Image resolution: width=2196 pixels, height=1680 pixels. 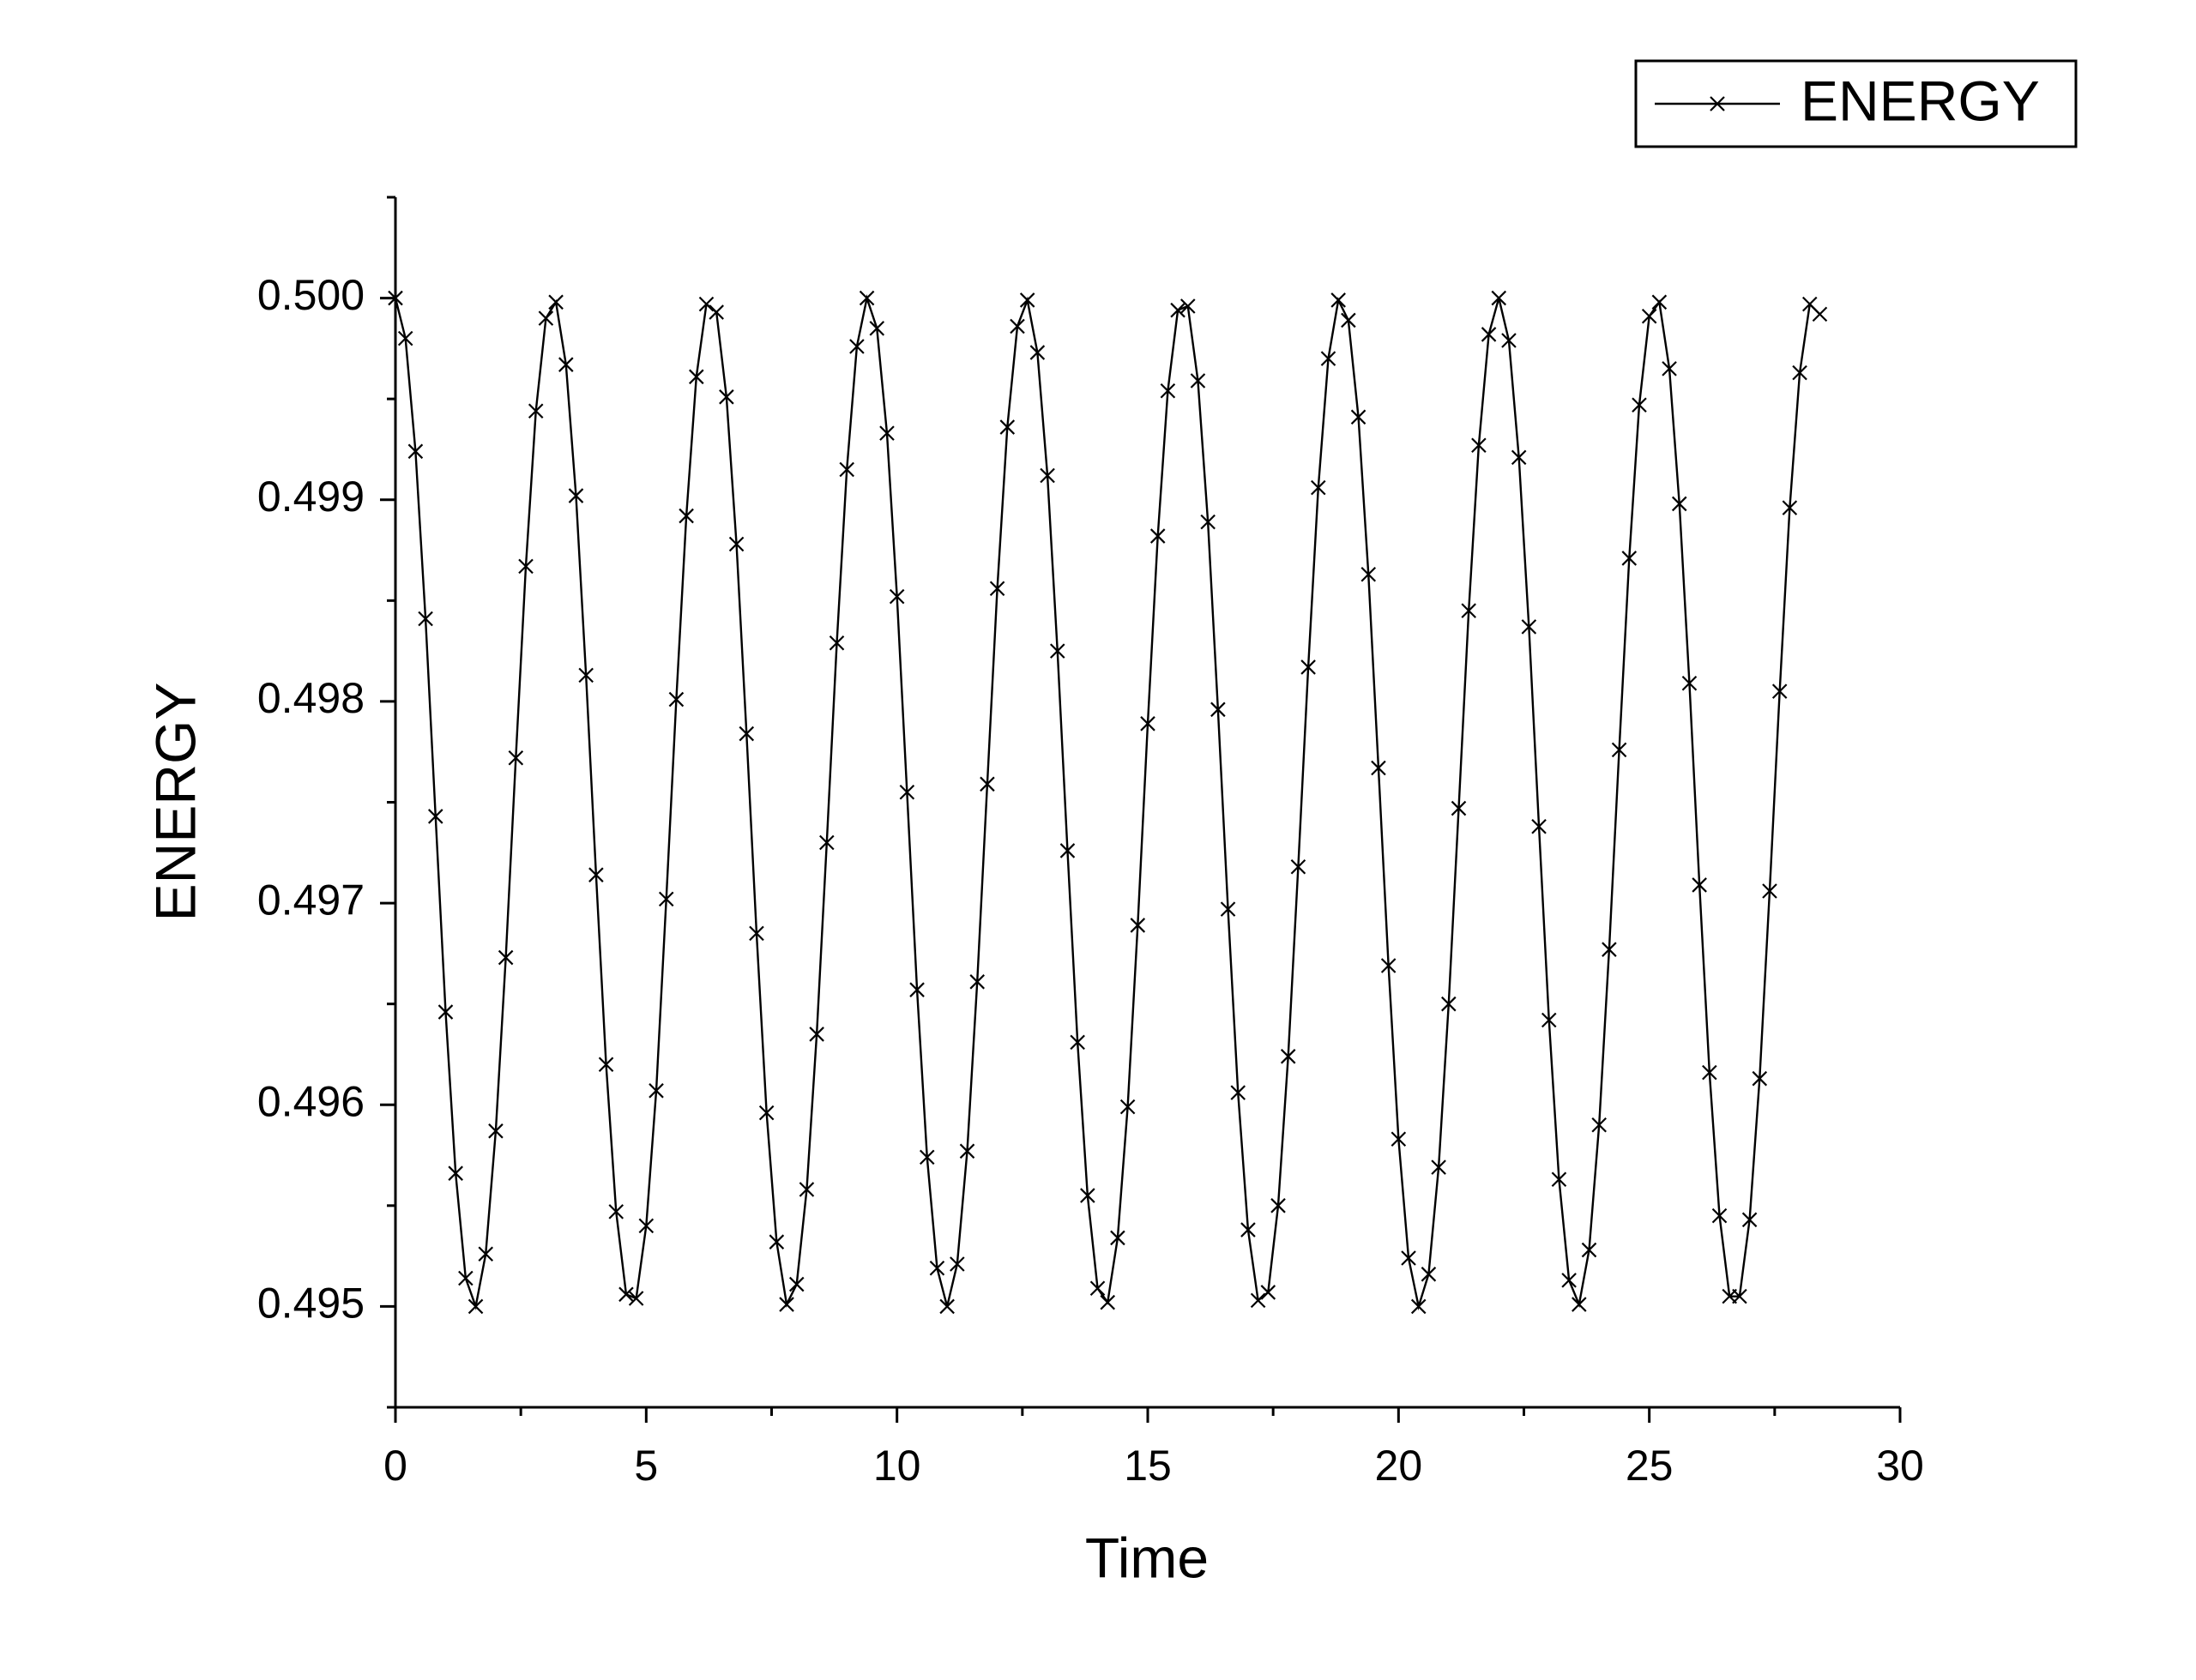 What do you see at coordinates (1920, 100) in the screenshot?
I see `legend-label: ENERGY` at bounding box center [1920, 100].